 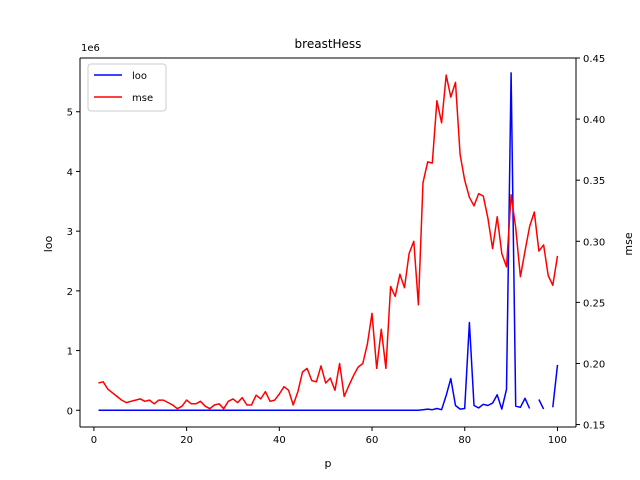 What do you see at coordinates (594, 242) in the screenshot?
I see `right-y-tick-label: 0.30` at bounding box center [594, 242].